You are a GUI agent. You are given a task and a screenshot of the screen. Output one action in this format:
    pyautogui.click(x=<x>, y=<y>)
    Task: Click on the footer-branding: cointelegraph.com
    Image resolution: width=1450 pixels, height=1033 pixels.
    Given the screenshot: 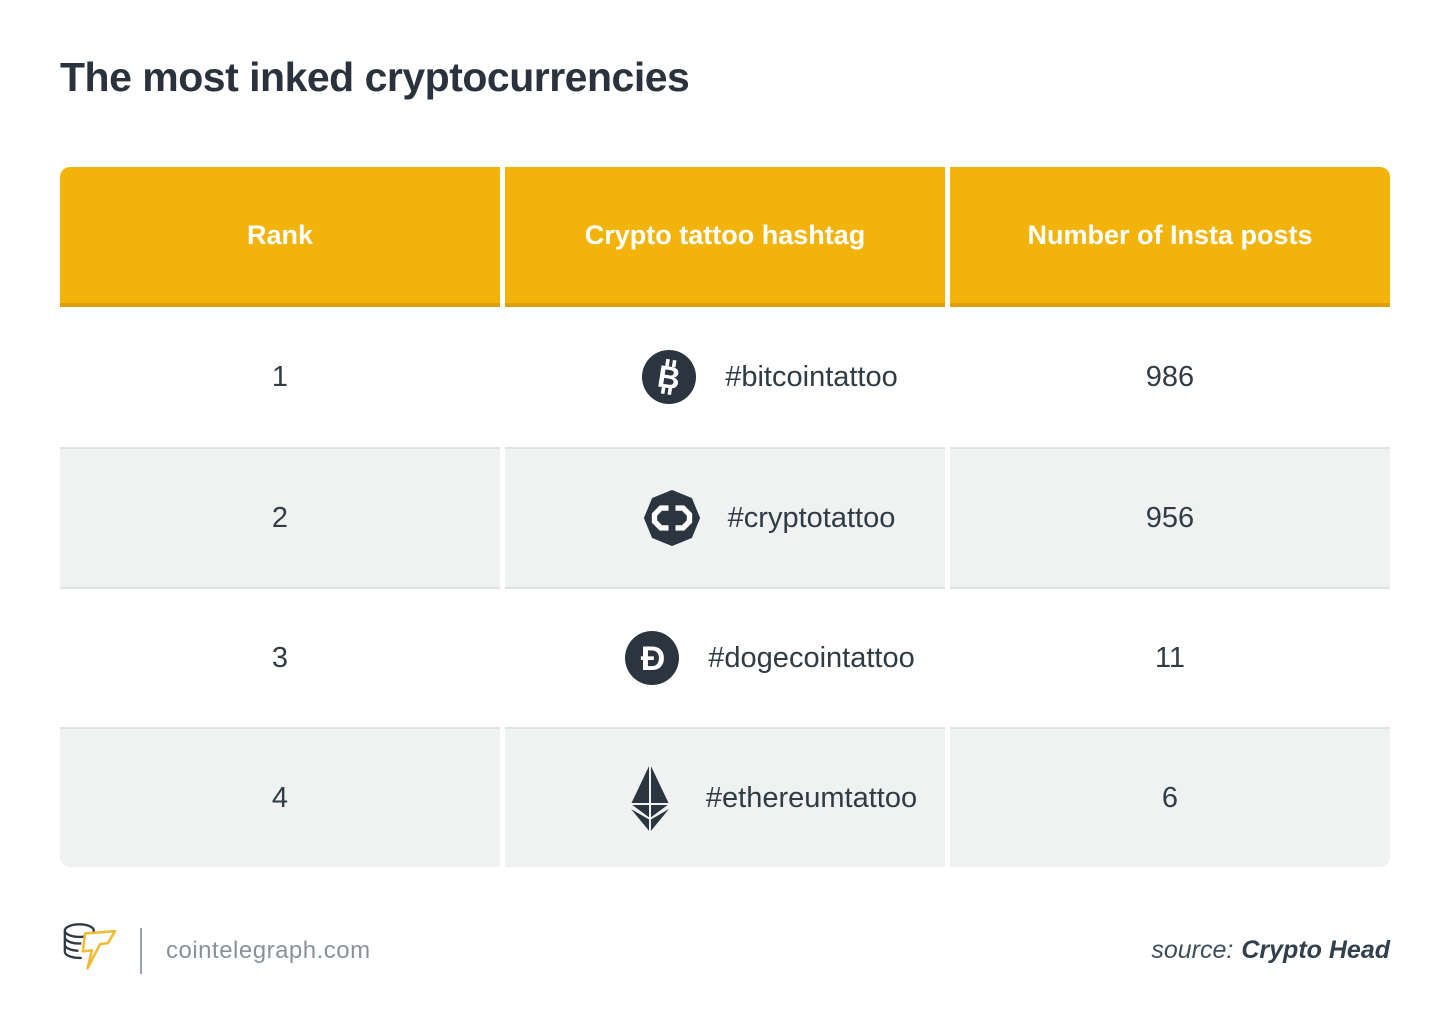 What is the action you would take?
    pyautogui.click(x=215, y=950)
    